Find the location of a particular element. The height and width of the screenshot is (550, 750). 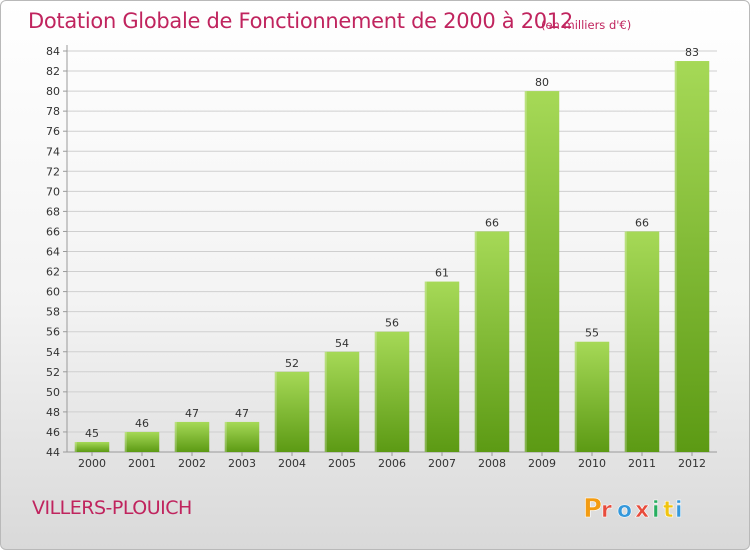

x-tick-label: 2001 is located at coordinates (142, 463).